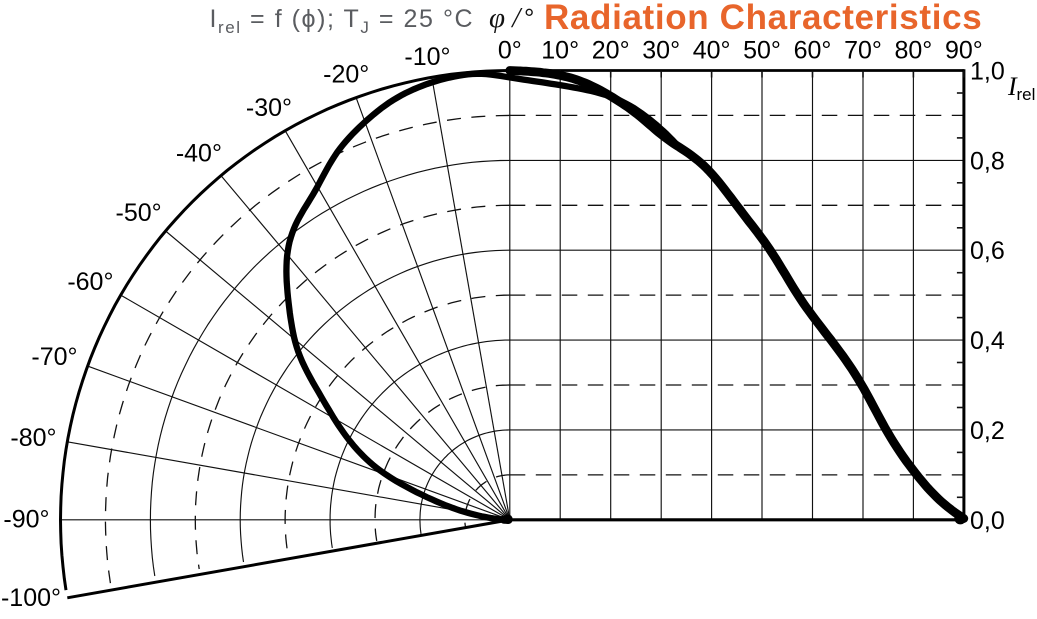  I want to click on svg-text: 50°, so click(762, 51).